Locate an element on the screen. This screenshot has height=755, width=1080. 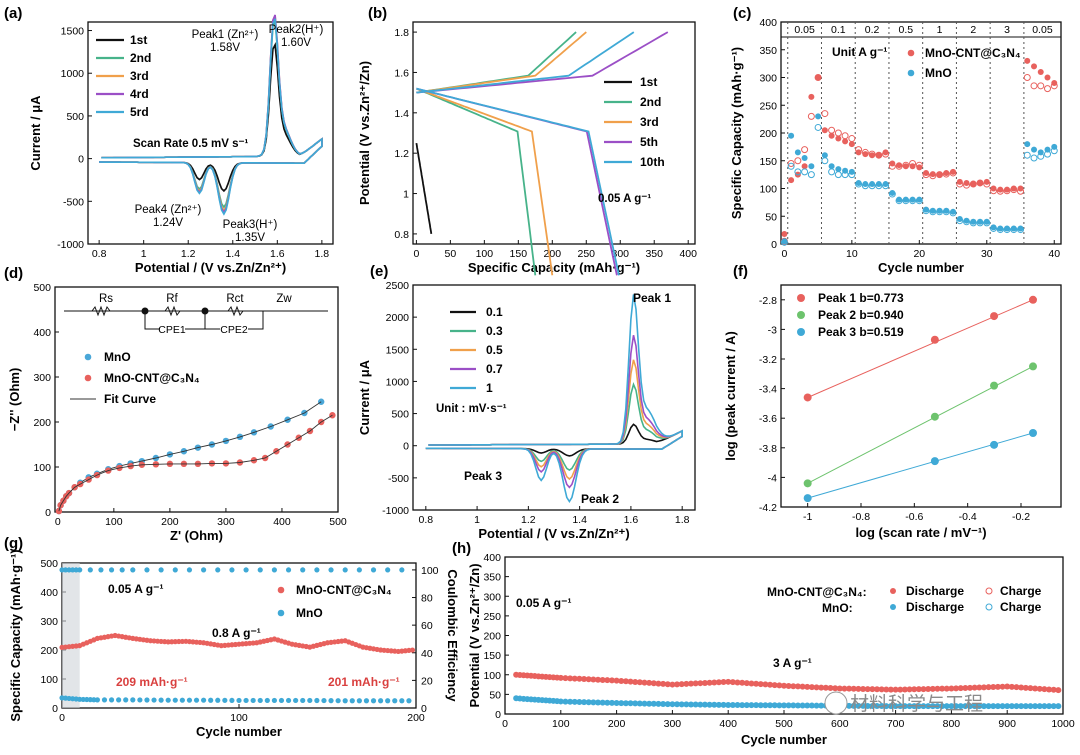
legend-label: 0.5 is located at coordinates (494, 350).